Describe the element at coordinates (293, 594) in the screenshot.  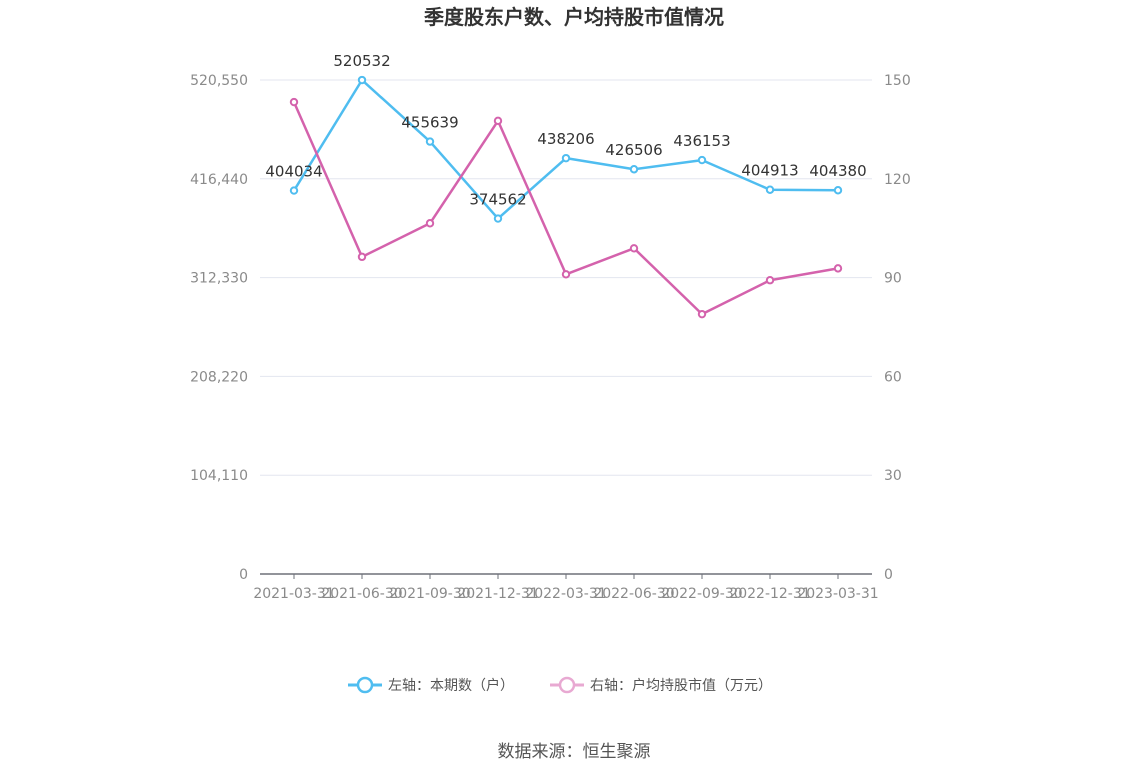
I see `x-tick-label: 2021-03-31` at that location.